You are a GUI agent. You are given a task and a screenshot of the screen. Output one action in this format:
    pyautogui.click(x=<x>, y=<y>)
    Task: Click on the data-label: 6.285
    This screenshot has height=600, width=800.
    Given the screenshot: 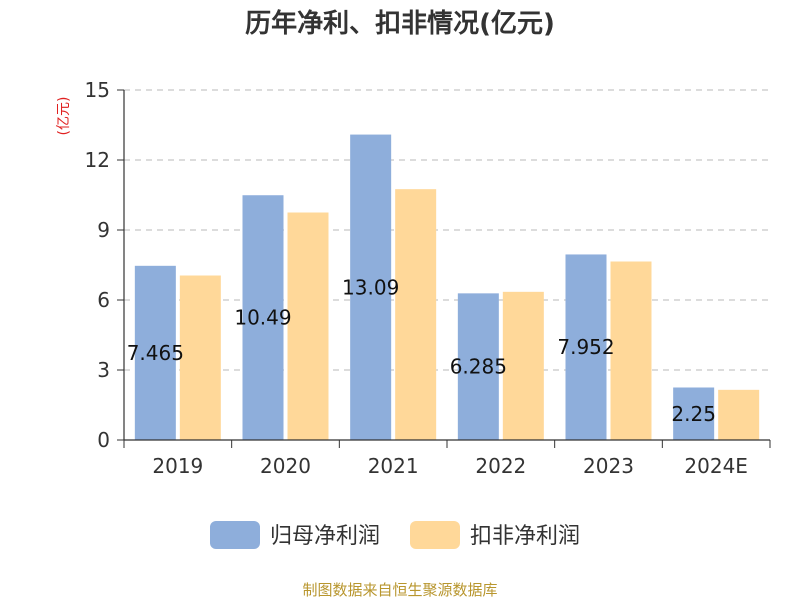 What is the action you would take?
    pyautogui.click(x=478, y=367)
    